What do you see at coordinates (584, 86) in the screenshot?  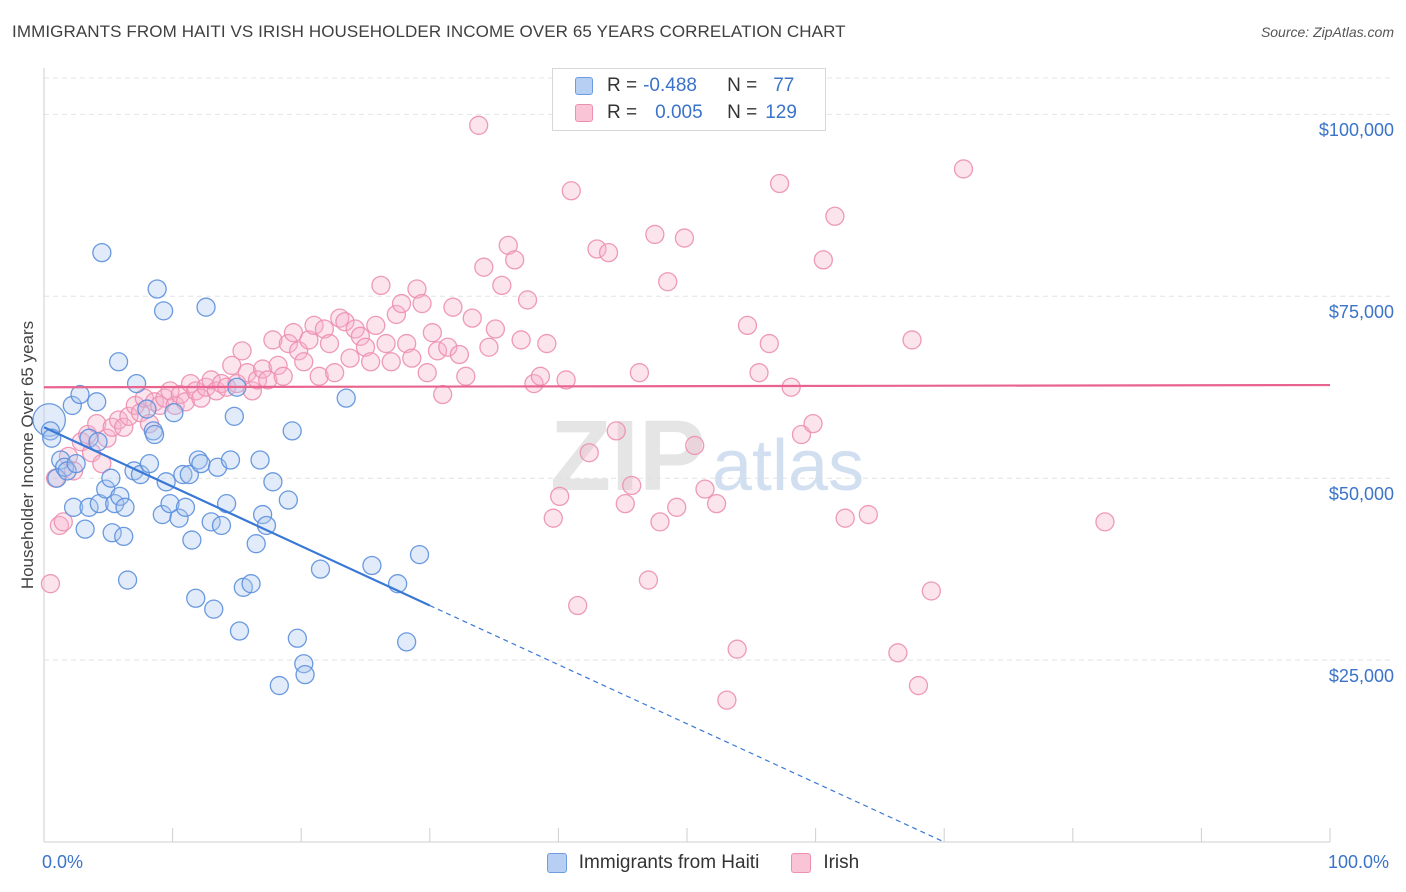 I see `legend-swatch-blue` at bounding box center [584, 86].